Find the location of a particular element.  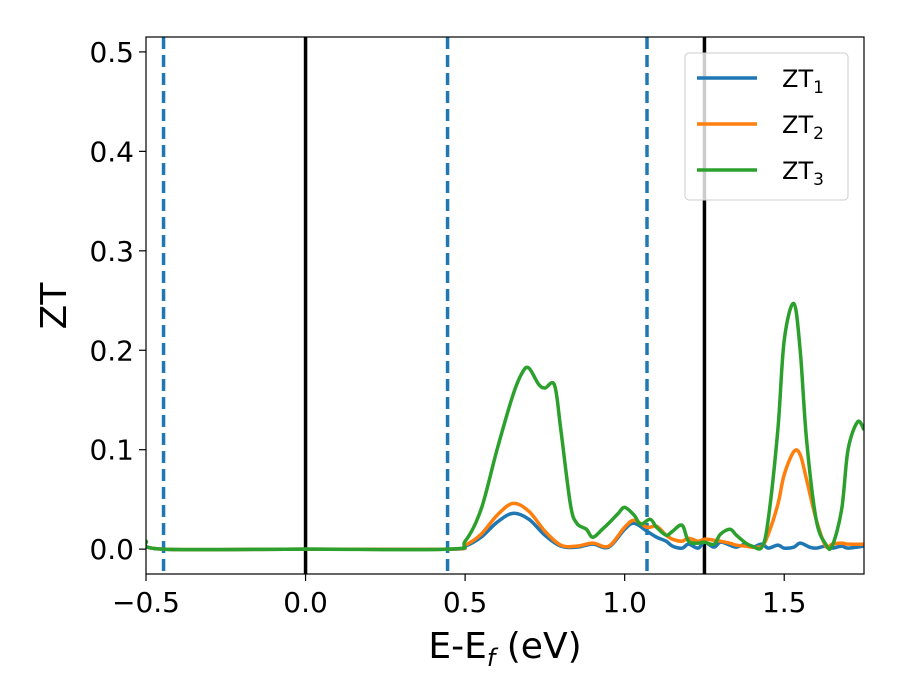

x-tick-label: −0.5 is located at coordinates (146, 602).